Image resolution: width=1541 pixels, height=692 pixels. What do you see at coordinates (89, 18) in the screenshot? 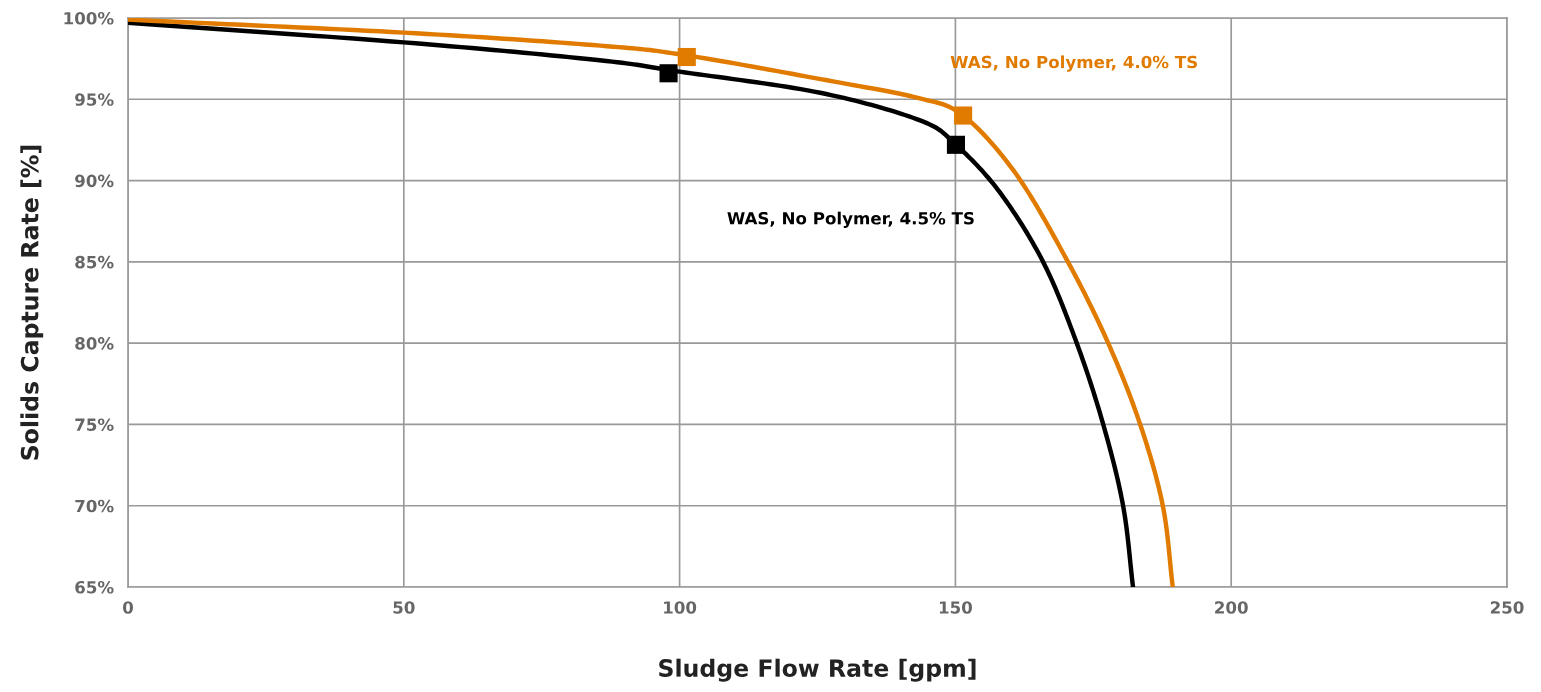
I see `y-tick-label: 100%` at bounding box center [89, 18].